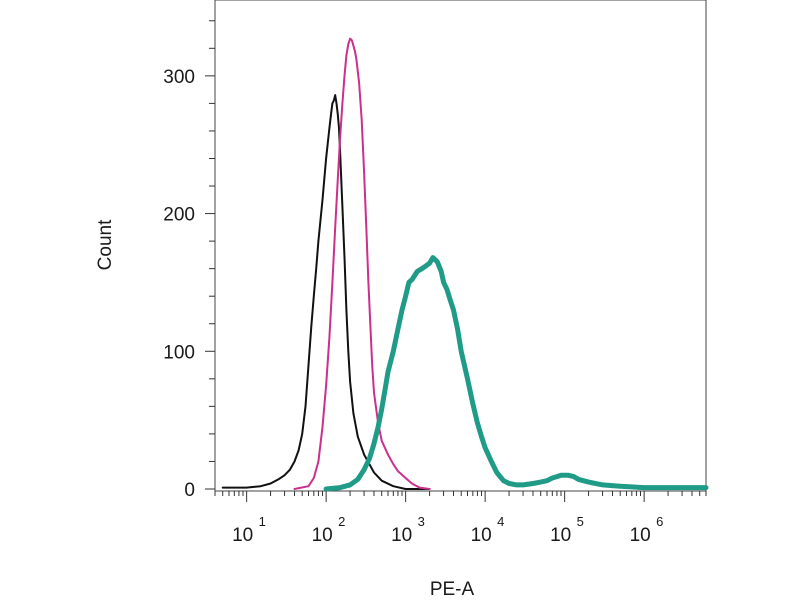 The width and height of the screenshot is (800, 600). Describe the element at coordinates (460, 518) in the screenshot. I see `x-axis: 10 1 10 2 10 3 10 4 10 5 10 6` at that location.